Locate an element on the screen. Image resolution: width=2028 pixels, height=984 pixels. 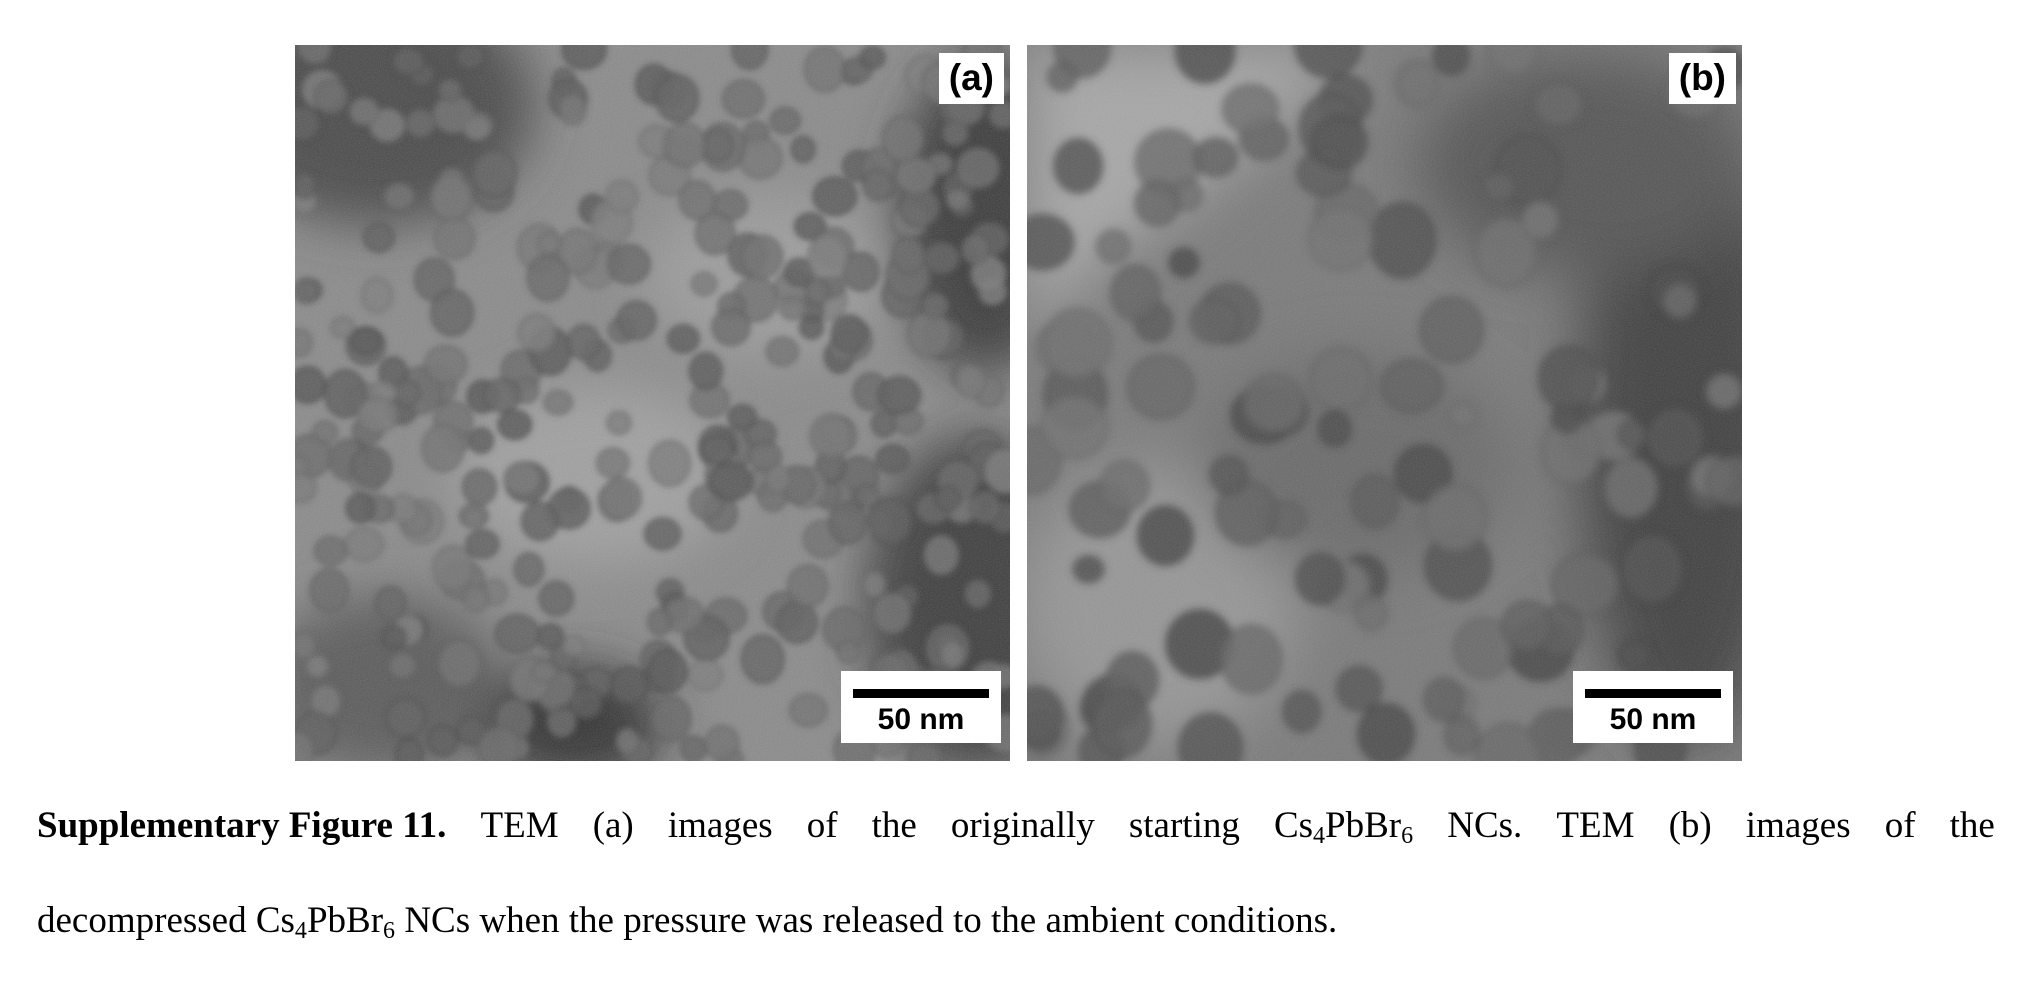
scale-bar-b: 50 nm is located at coordinates (1653, 707).